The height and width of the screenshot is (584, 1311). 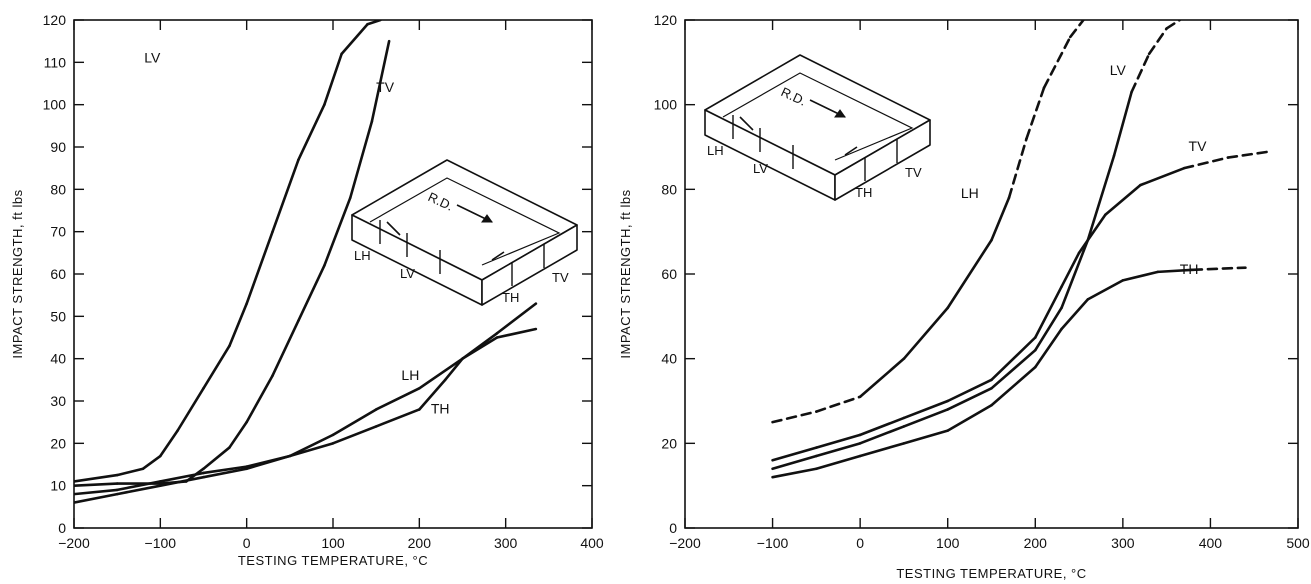 What do you see at coordinates (55, 62) in the screenshot?
I see `y-tick-label: 110` at bounding box center [55, 62].